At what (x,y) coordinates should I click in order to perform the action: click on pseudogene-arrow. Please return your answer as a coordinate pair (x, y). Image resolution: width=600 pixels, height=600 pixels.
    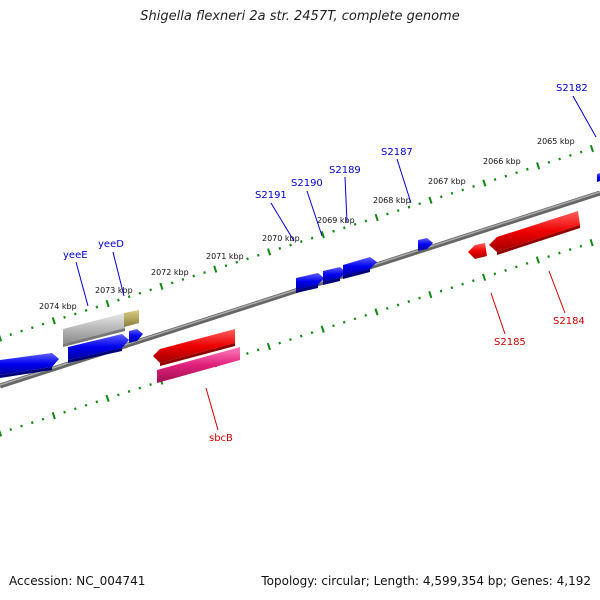
    Looking at the image, I should click on (94, 330).